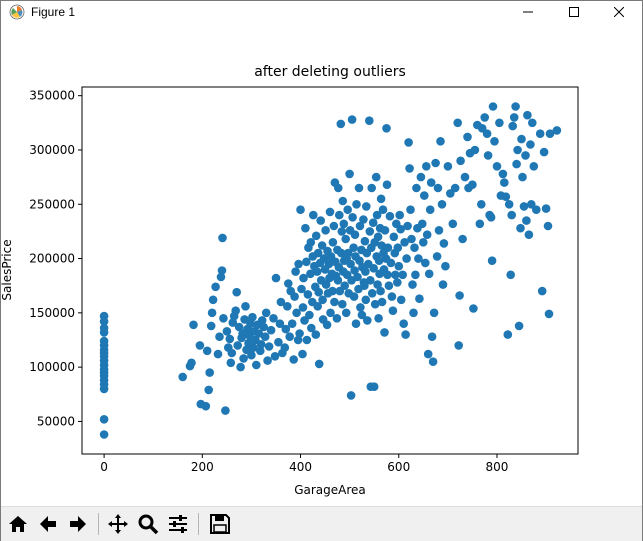 This screenshot has height=541, width=643. I want to click on close-button, so click(619, 12).